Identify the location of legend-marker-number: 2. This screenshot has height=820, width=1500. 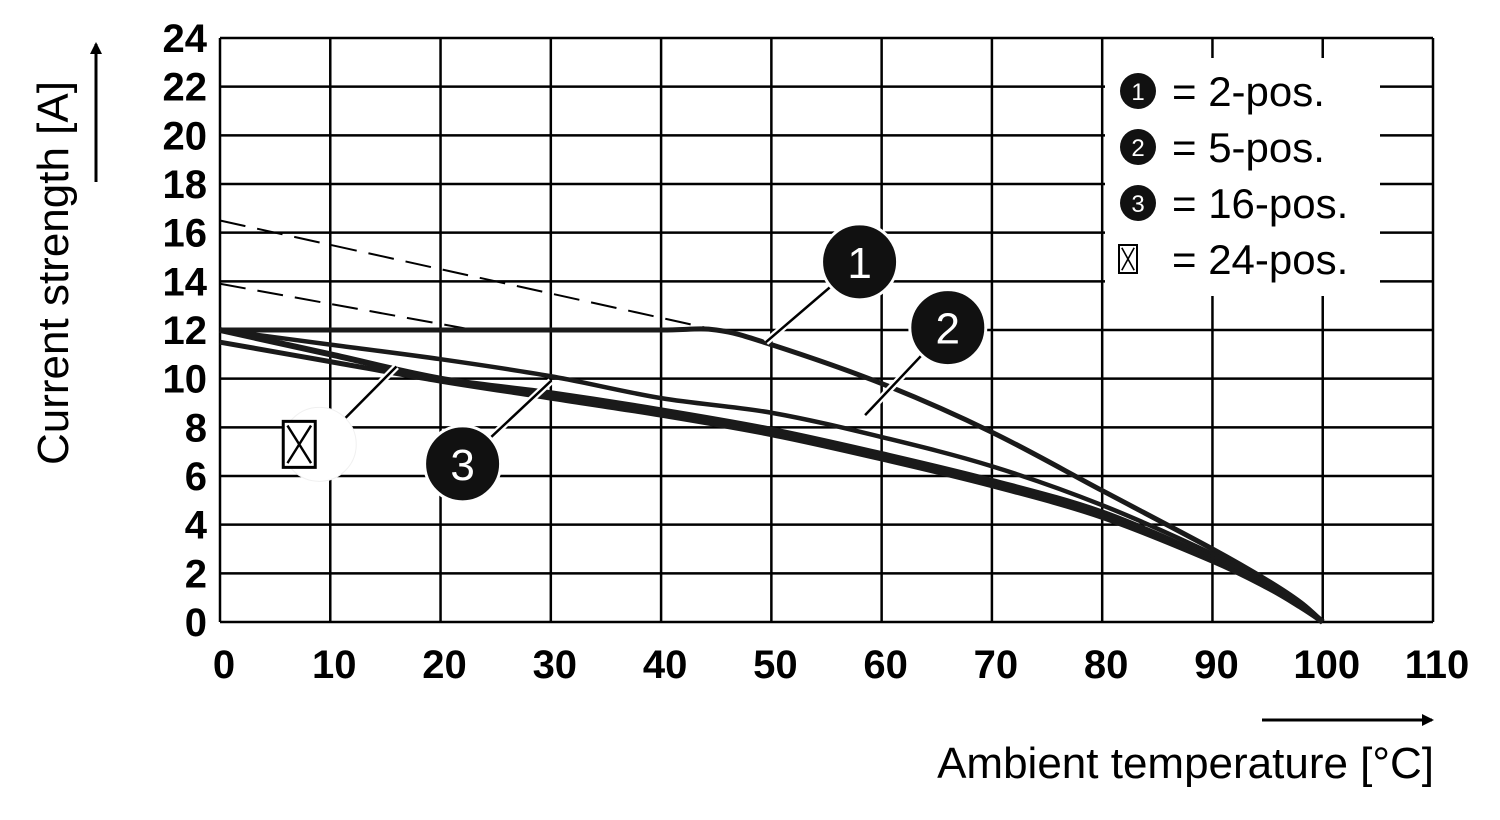
(1137, 148).